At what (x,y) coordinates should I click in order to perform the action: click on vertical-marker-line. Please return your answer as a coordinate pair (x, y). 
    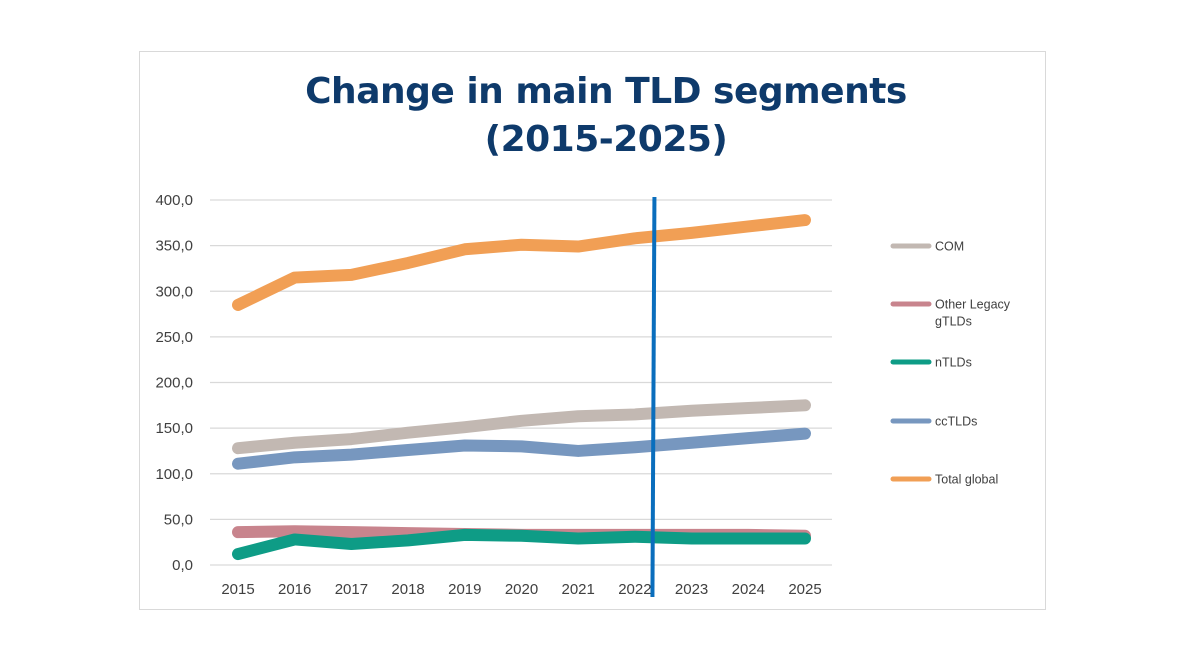
    Looking at the image, I should click on (653, 397).